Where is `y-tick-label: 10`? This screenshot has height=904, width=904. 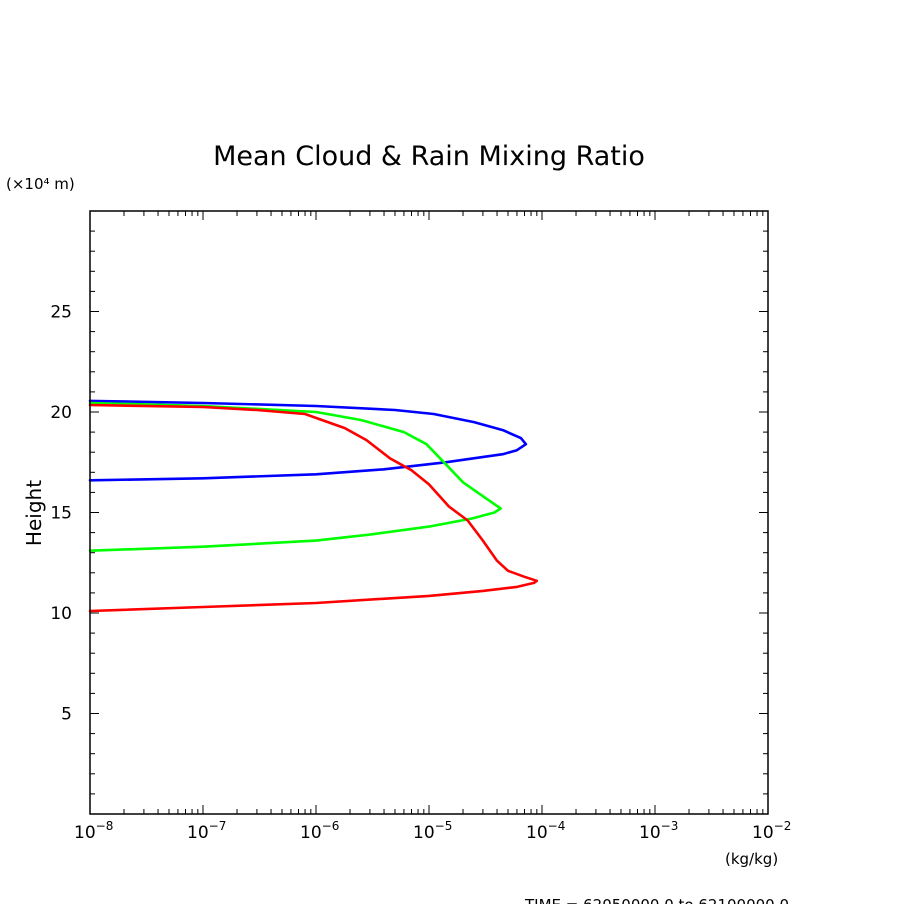
y-tick-label: 10 is located at coordinates (61, 614).